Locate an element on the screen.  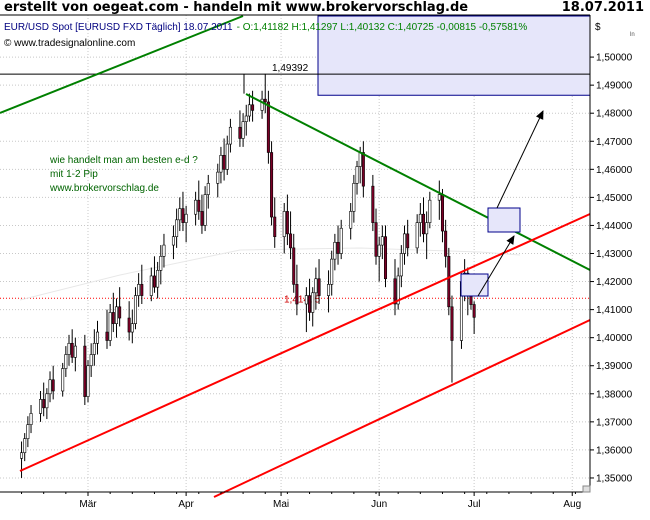
y-tick-label: 1,49000 is located at coordinates (614, 86).